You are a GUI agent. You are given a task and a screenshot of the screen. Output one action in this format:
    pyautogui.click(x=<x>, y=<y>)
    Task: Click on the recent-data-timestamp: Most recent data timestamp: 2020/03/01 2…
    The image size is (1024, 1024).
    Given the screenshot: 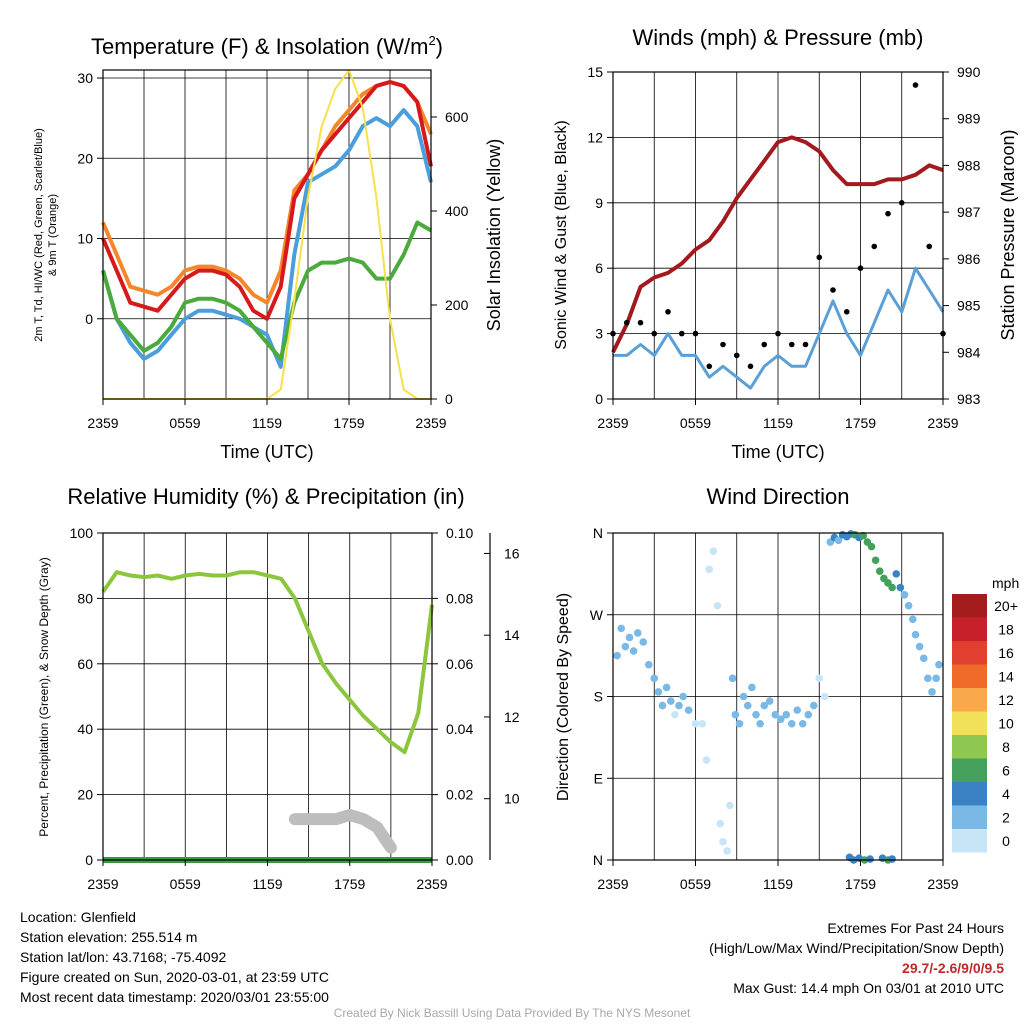 What is the action you would take?
    pyautogui.click(x=174, y=997)
    